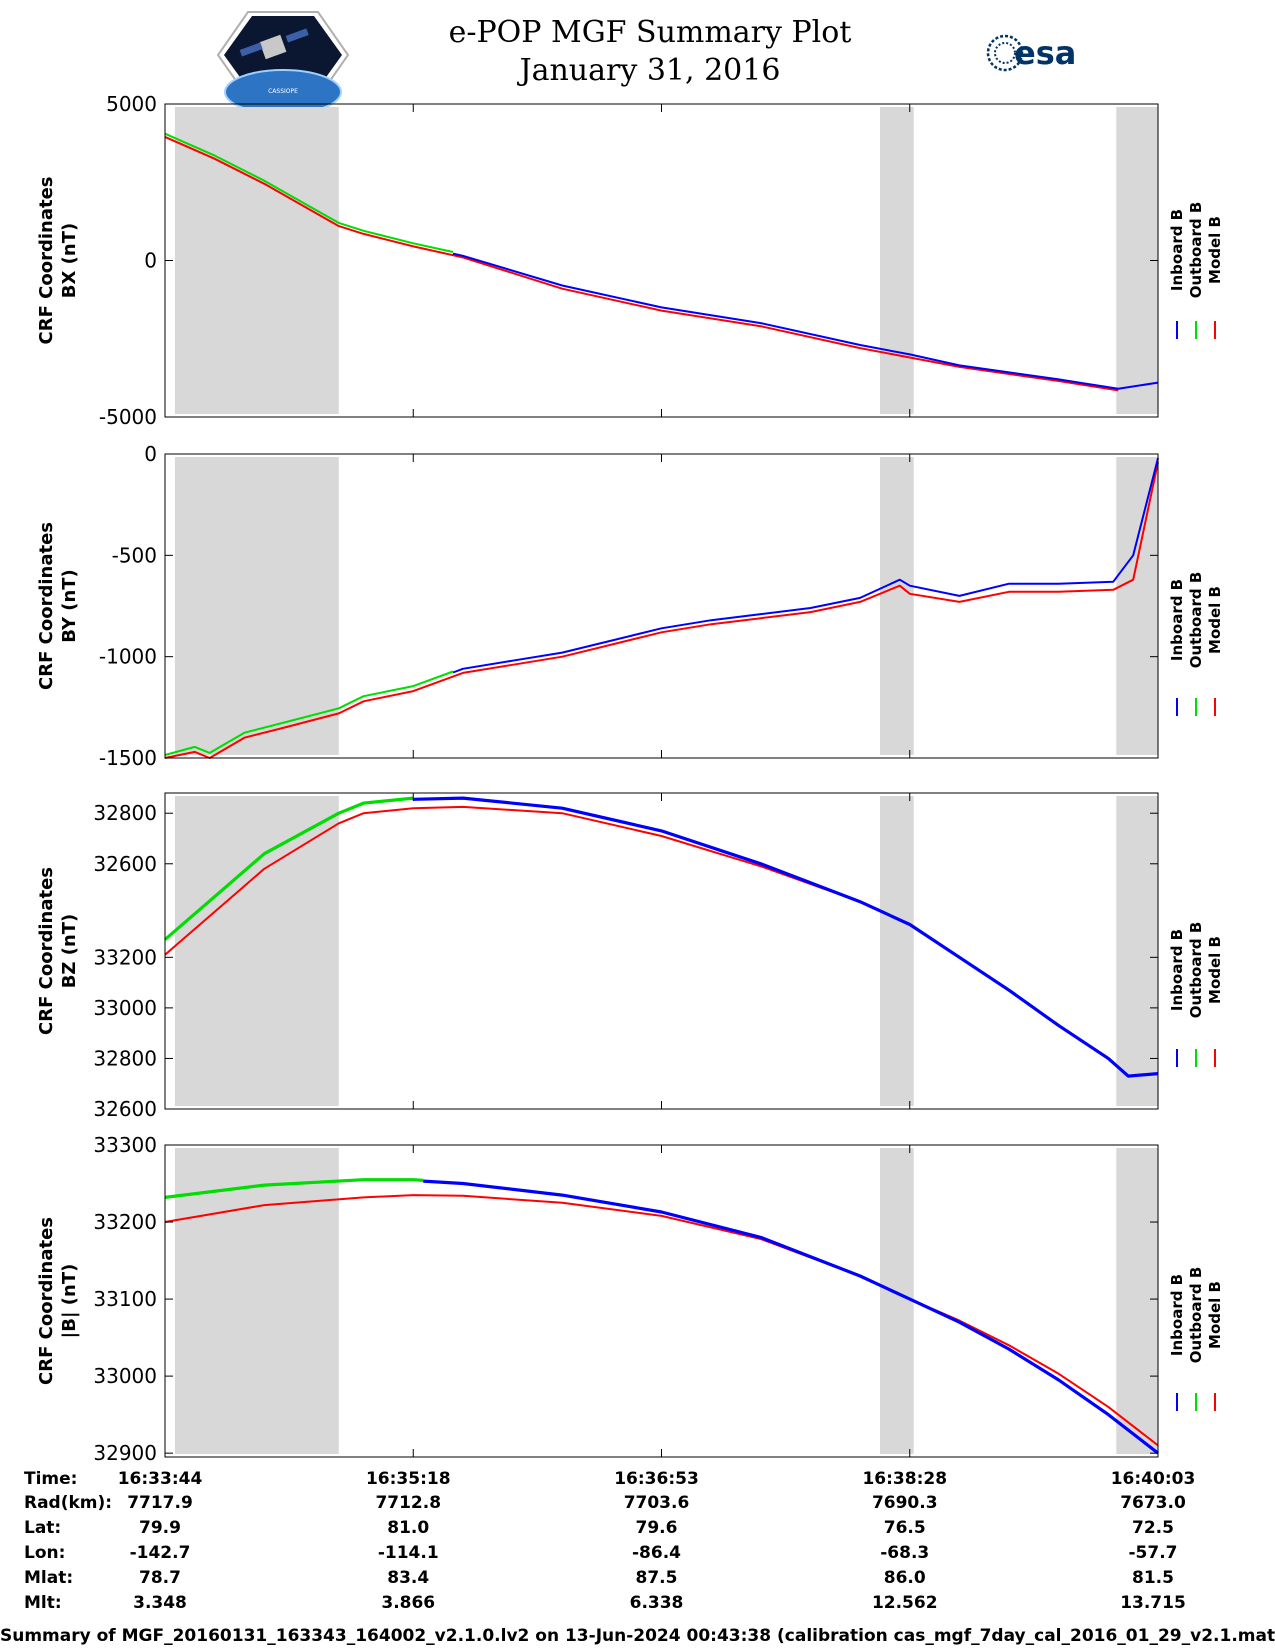 The image size is (1275, 1650). I want to click on ephemeris-label: Mlat:, so click(48, 1578).